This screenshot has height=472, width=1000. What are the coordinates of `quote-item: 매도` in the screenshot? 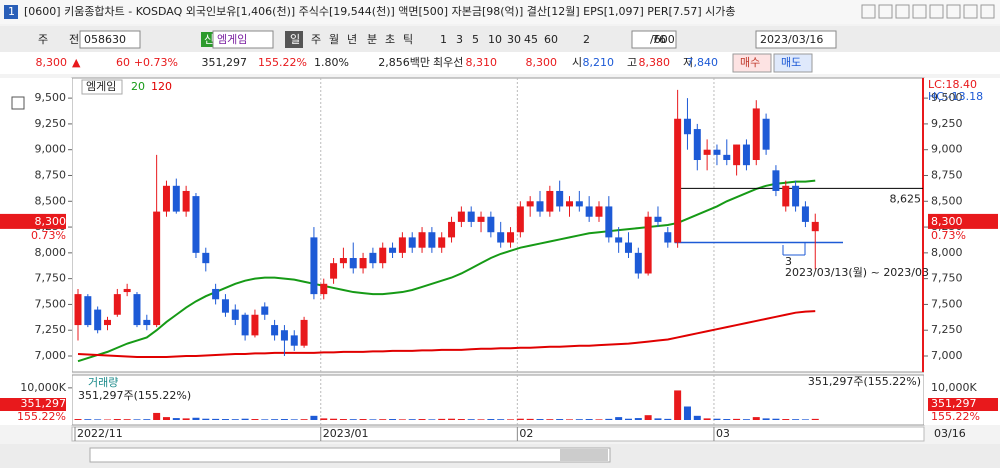 It's located at (791, 62).